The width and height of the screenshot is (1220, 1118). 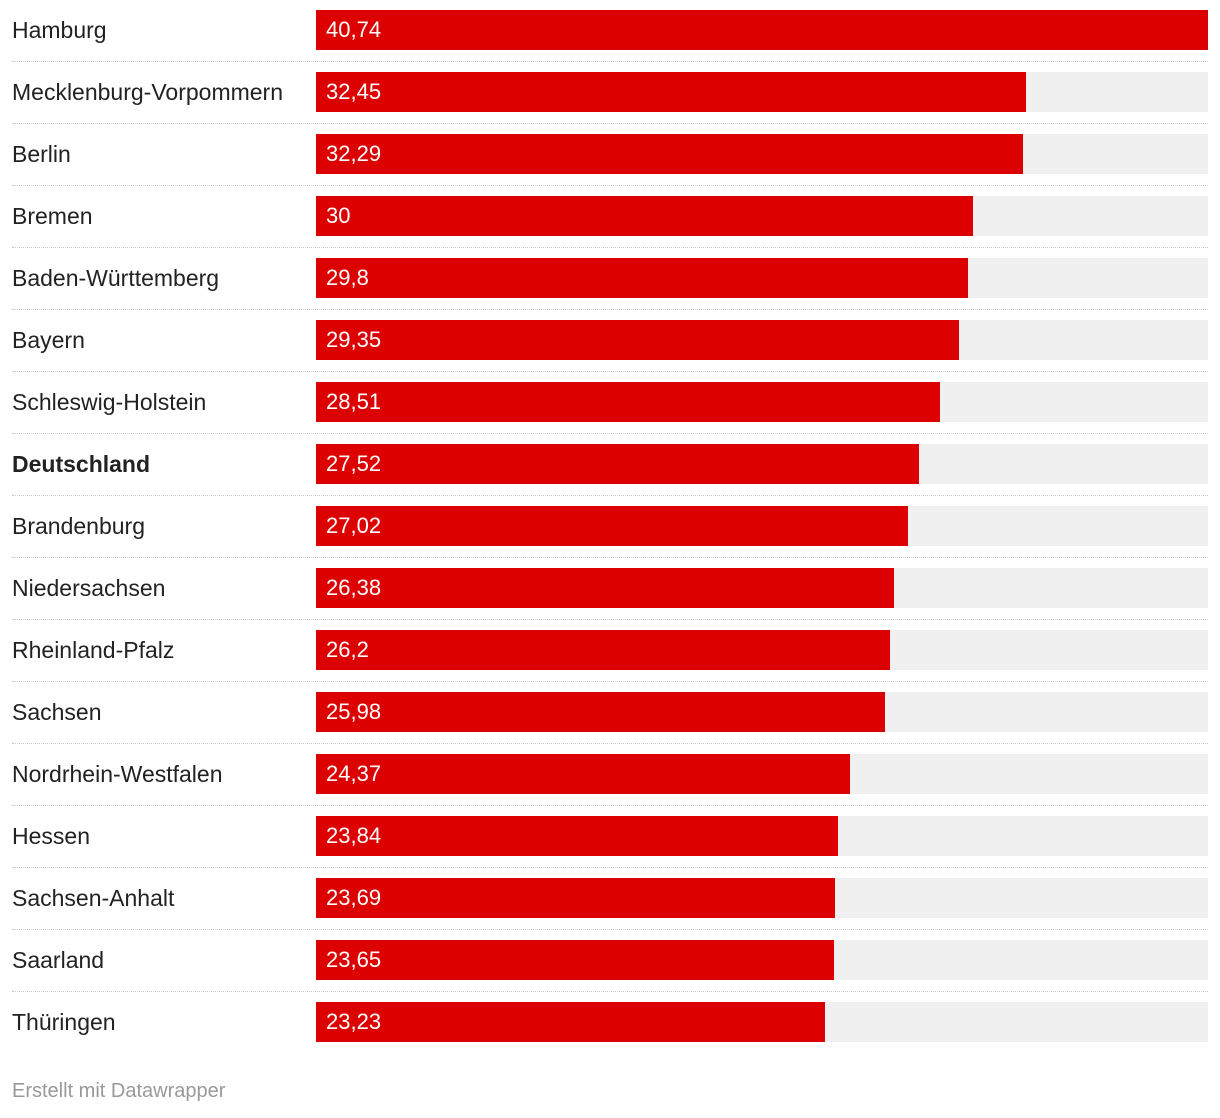 What do you see at coordinates (64, 1022) in the screenshot?
I see `category-label-thueringen: Thüringen` at bounding box center [64, 1022].